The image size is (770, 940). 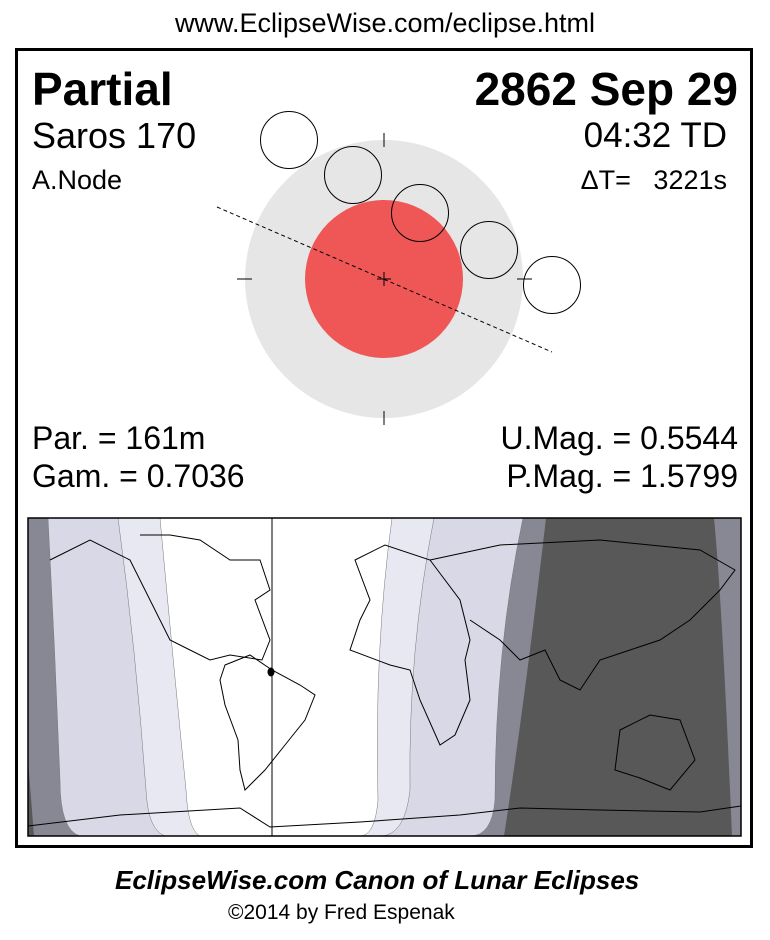 What do you see at coordinates (341, 912) in the screenshot?
I see `footer-copyright: ©2014 by Fred Espenak` at bounding box center [341, 912].